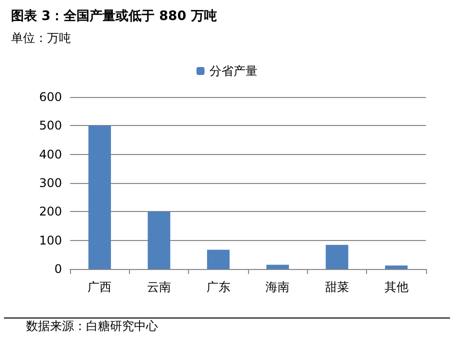  What do you see at coordinates (50, 240) in the screenshot?
I see `y-tick-label: 100` at bounding box center [50, 240].